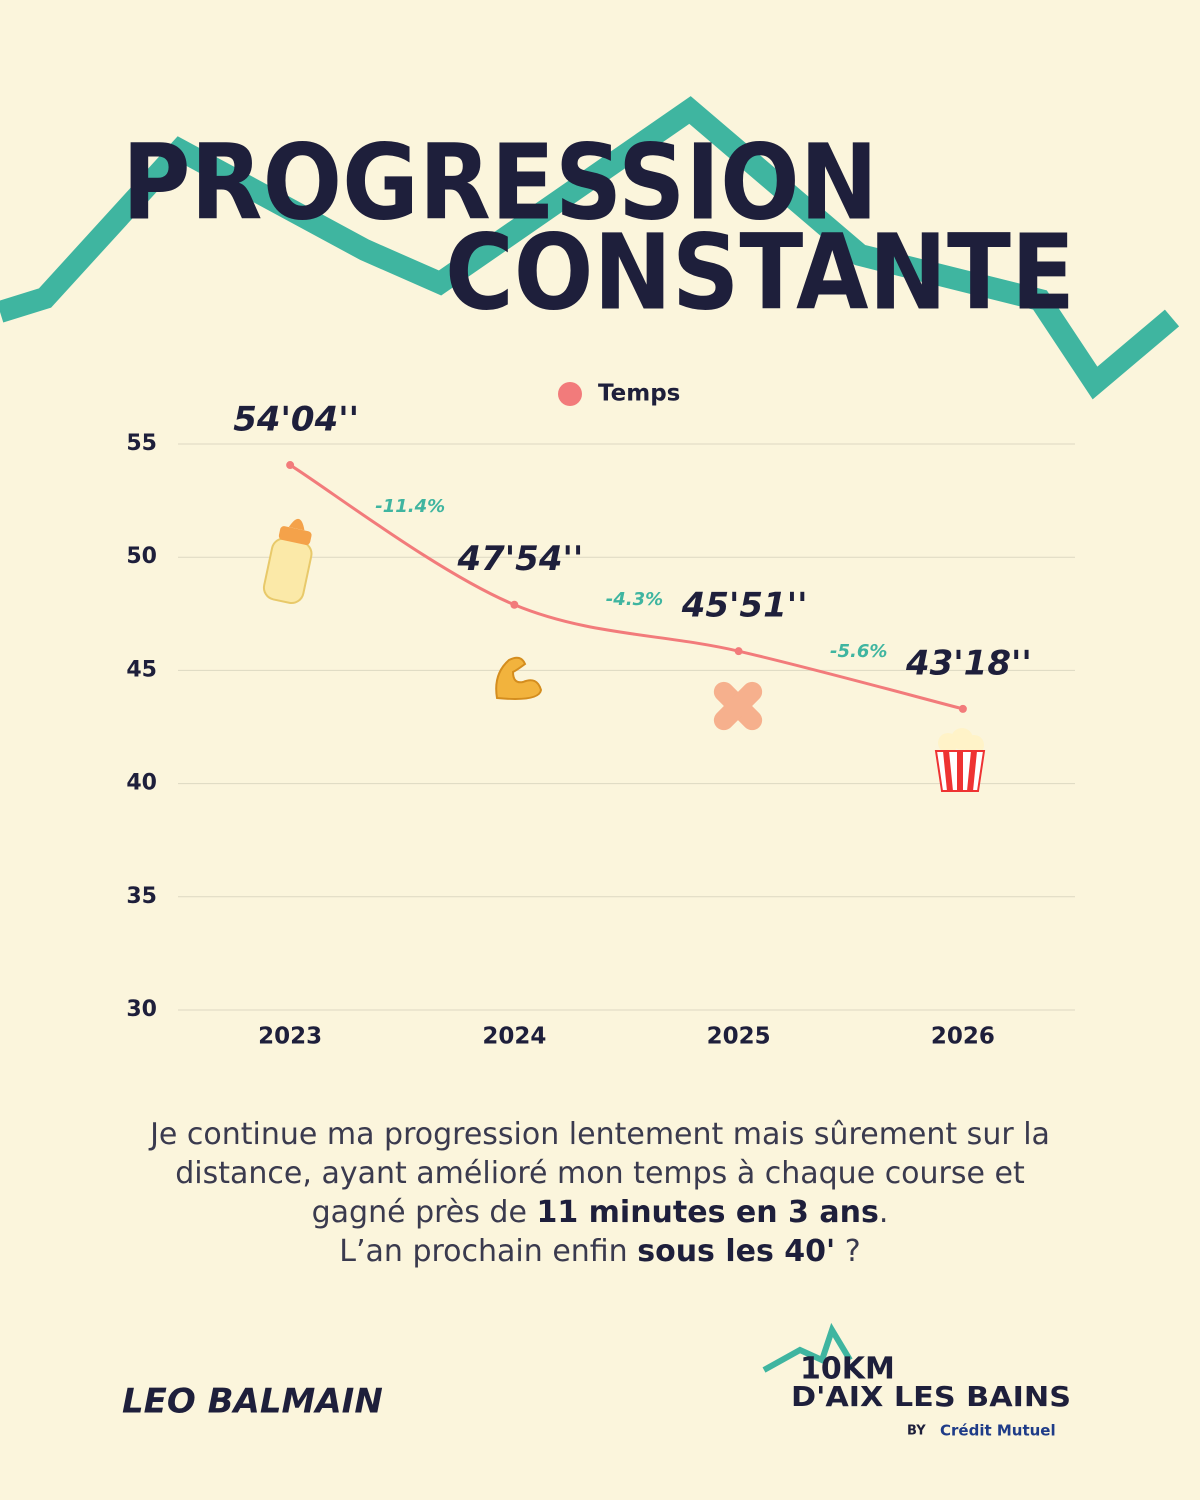 The width and height of the screenshot is (1200, 1500). Describe the element at coordinates (858, 651) in the screenshot. I see `annotation: -5.6%` at that location.